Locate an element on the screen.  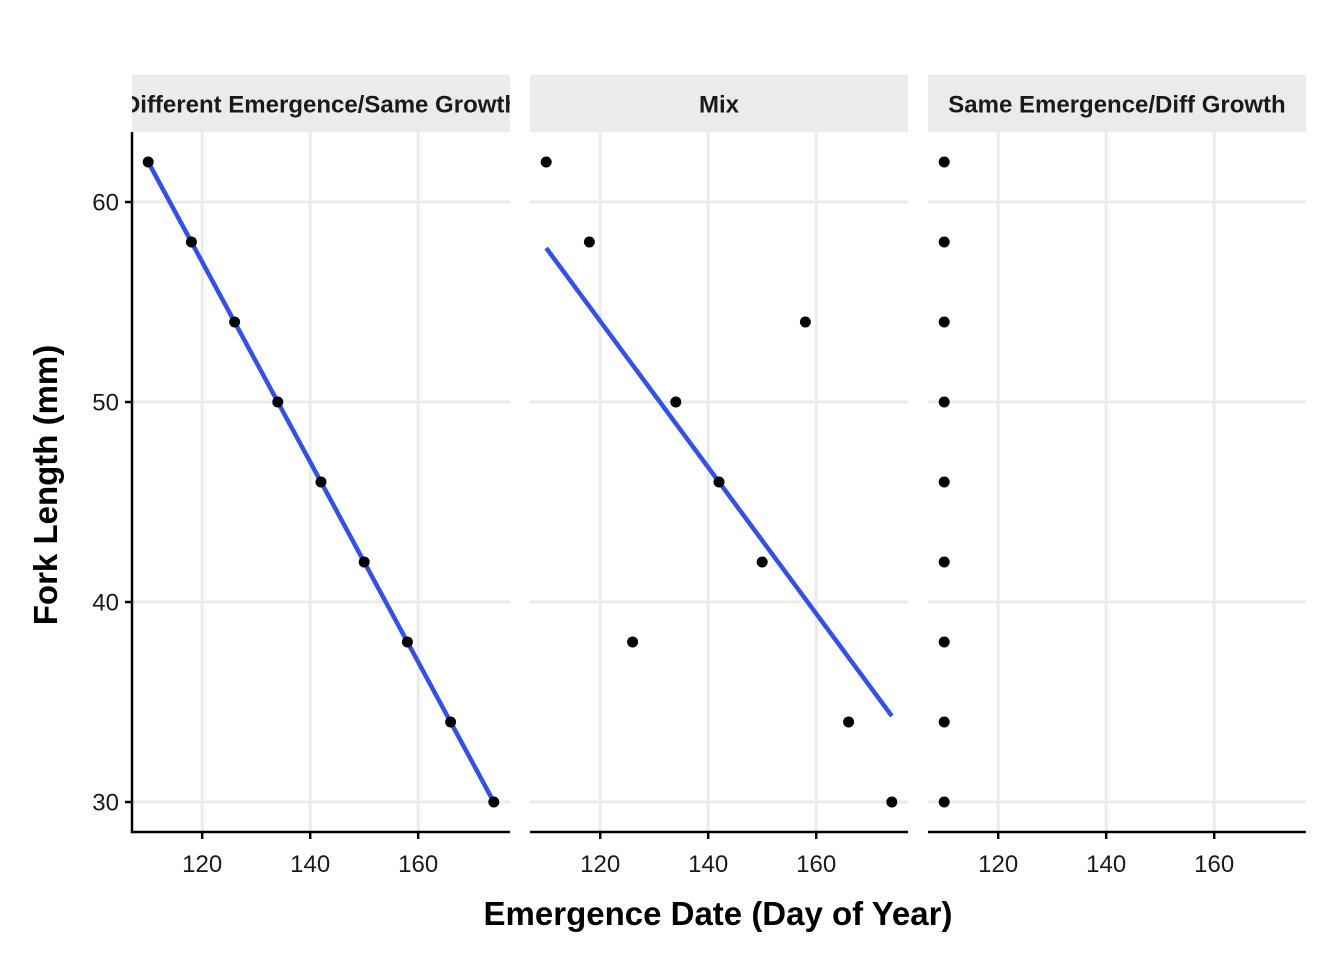
y-axis-title: Fork Length (mm) is located at coordinates (45, 485).